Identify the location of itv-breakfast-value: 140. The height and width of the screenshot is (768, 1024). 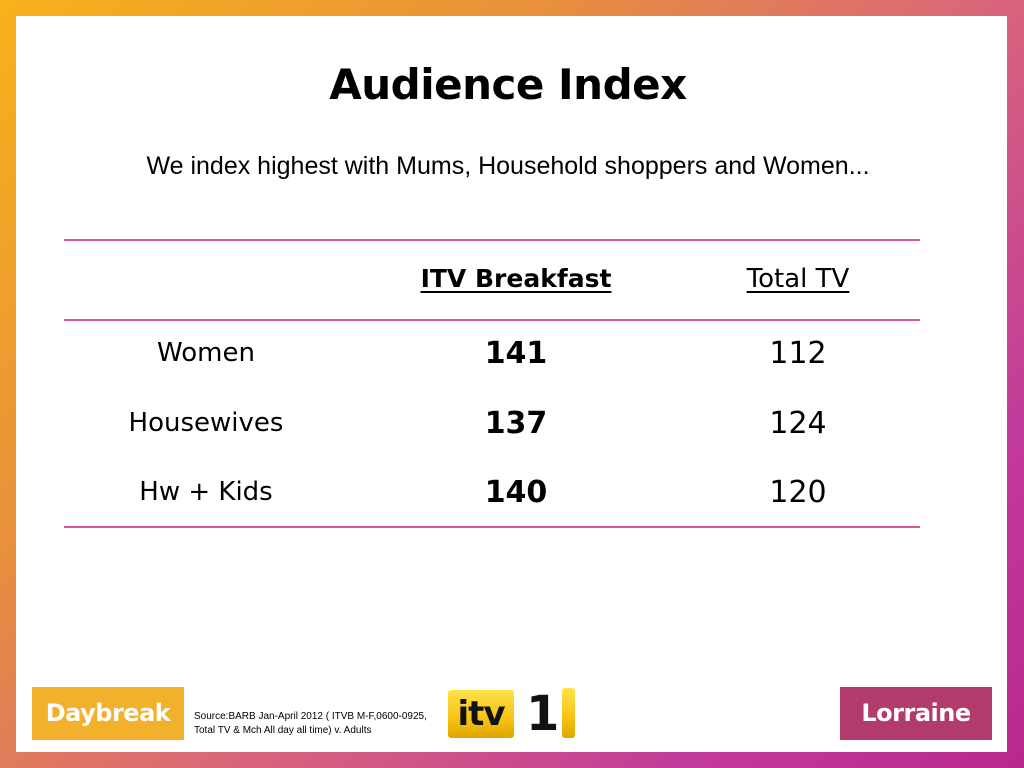
(516, 492).